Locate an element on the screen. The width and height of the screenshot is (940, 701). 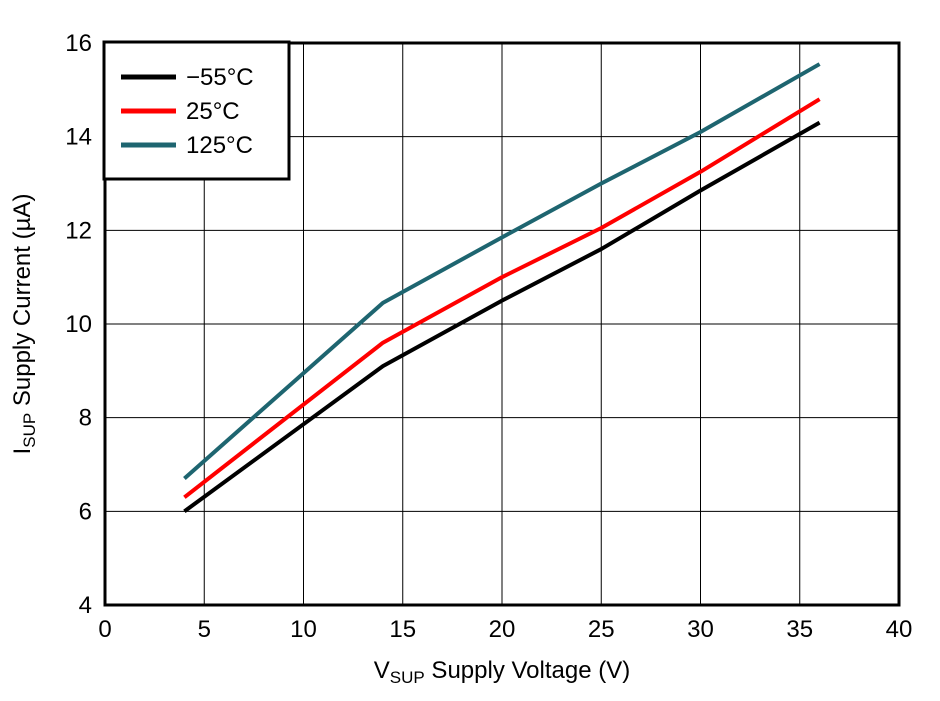
x-tick-label: 30 is located at coordinates (700, 629).